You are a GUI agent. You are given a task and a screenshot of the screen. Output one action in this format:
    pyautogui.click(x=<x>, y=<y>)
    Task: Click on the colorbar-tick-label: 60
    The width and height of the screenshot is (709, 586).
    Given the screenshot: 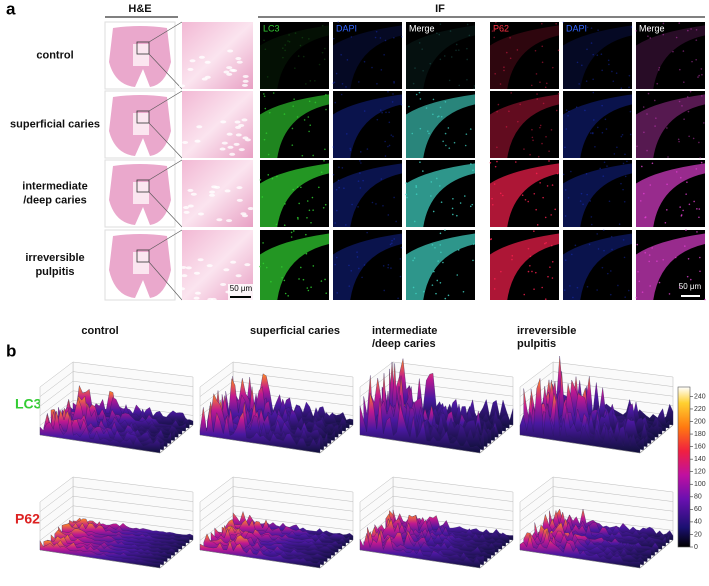 What is the action you would take?
    pyautogui.click(x=698, y=509)
    